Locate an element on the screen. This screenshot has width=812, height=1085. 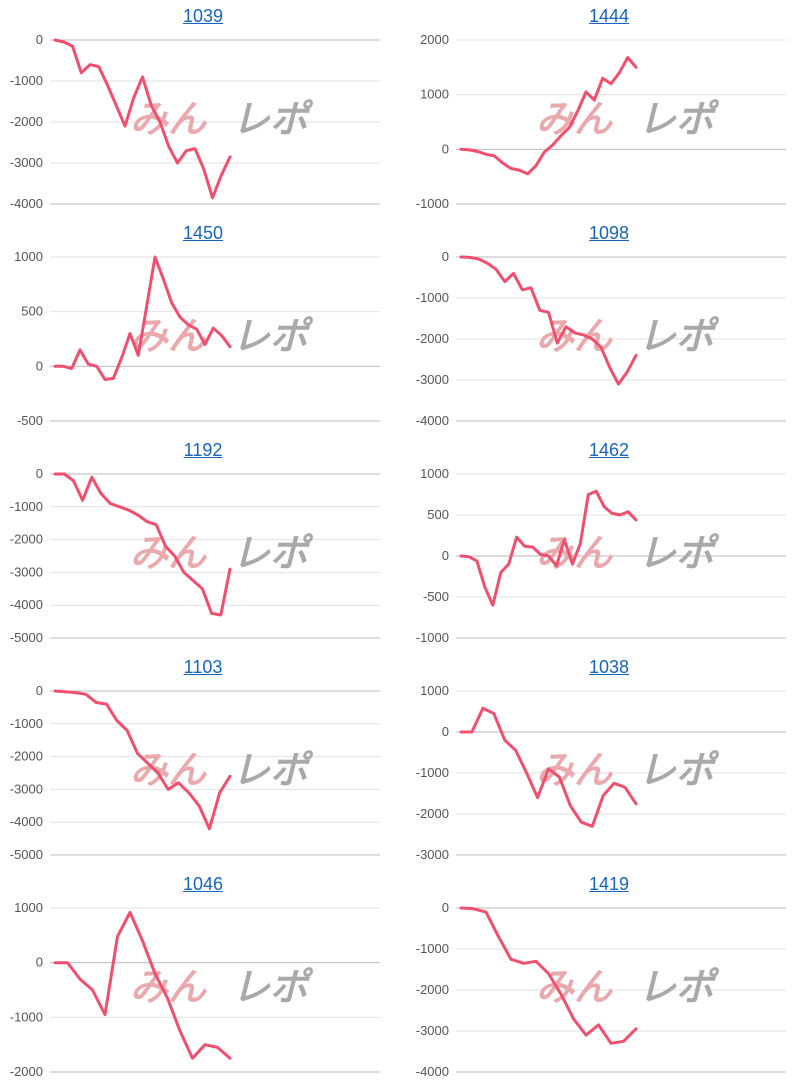
chart-svg-1462: 1000 500 0 -500 -1000 みん レポ is located at coordinates (601, 555).